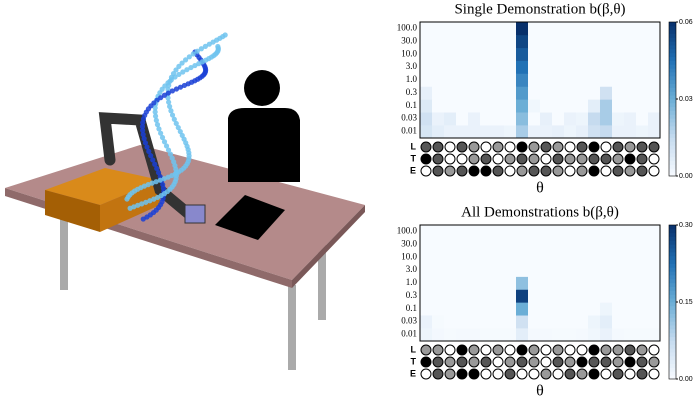 The height and width of the screenshot is (407, 694). Describe the element at coordinates (264, 126) in the screenshot. I see `person` at that location.